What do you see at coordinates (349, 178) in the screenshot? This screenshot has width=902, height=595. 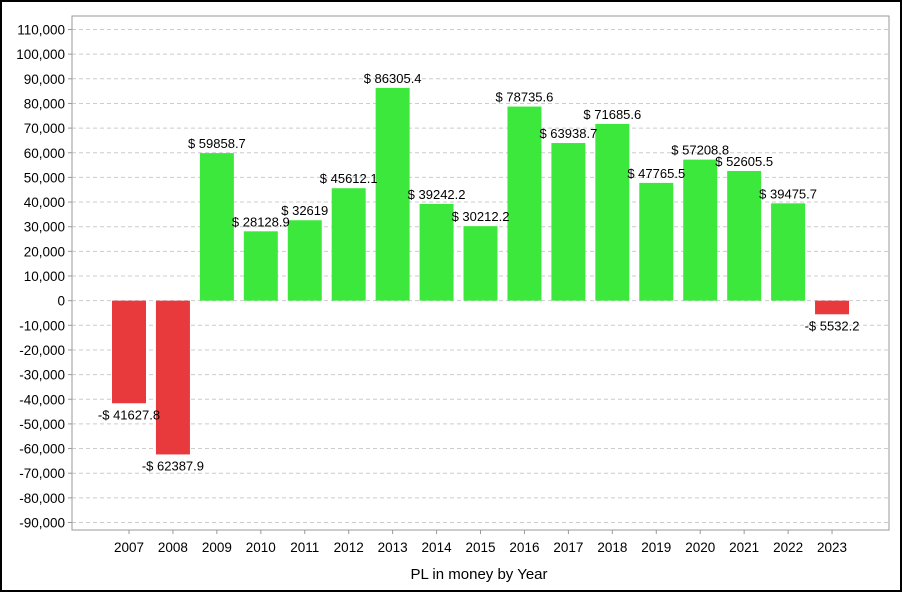 I see `data-label-2012: $ 45612.1` at bounding box center [349, 178].